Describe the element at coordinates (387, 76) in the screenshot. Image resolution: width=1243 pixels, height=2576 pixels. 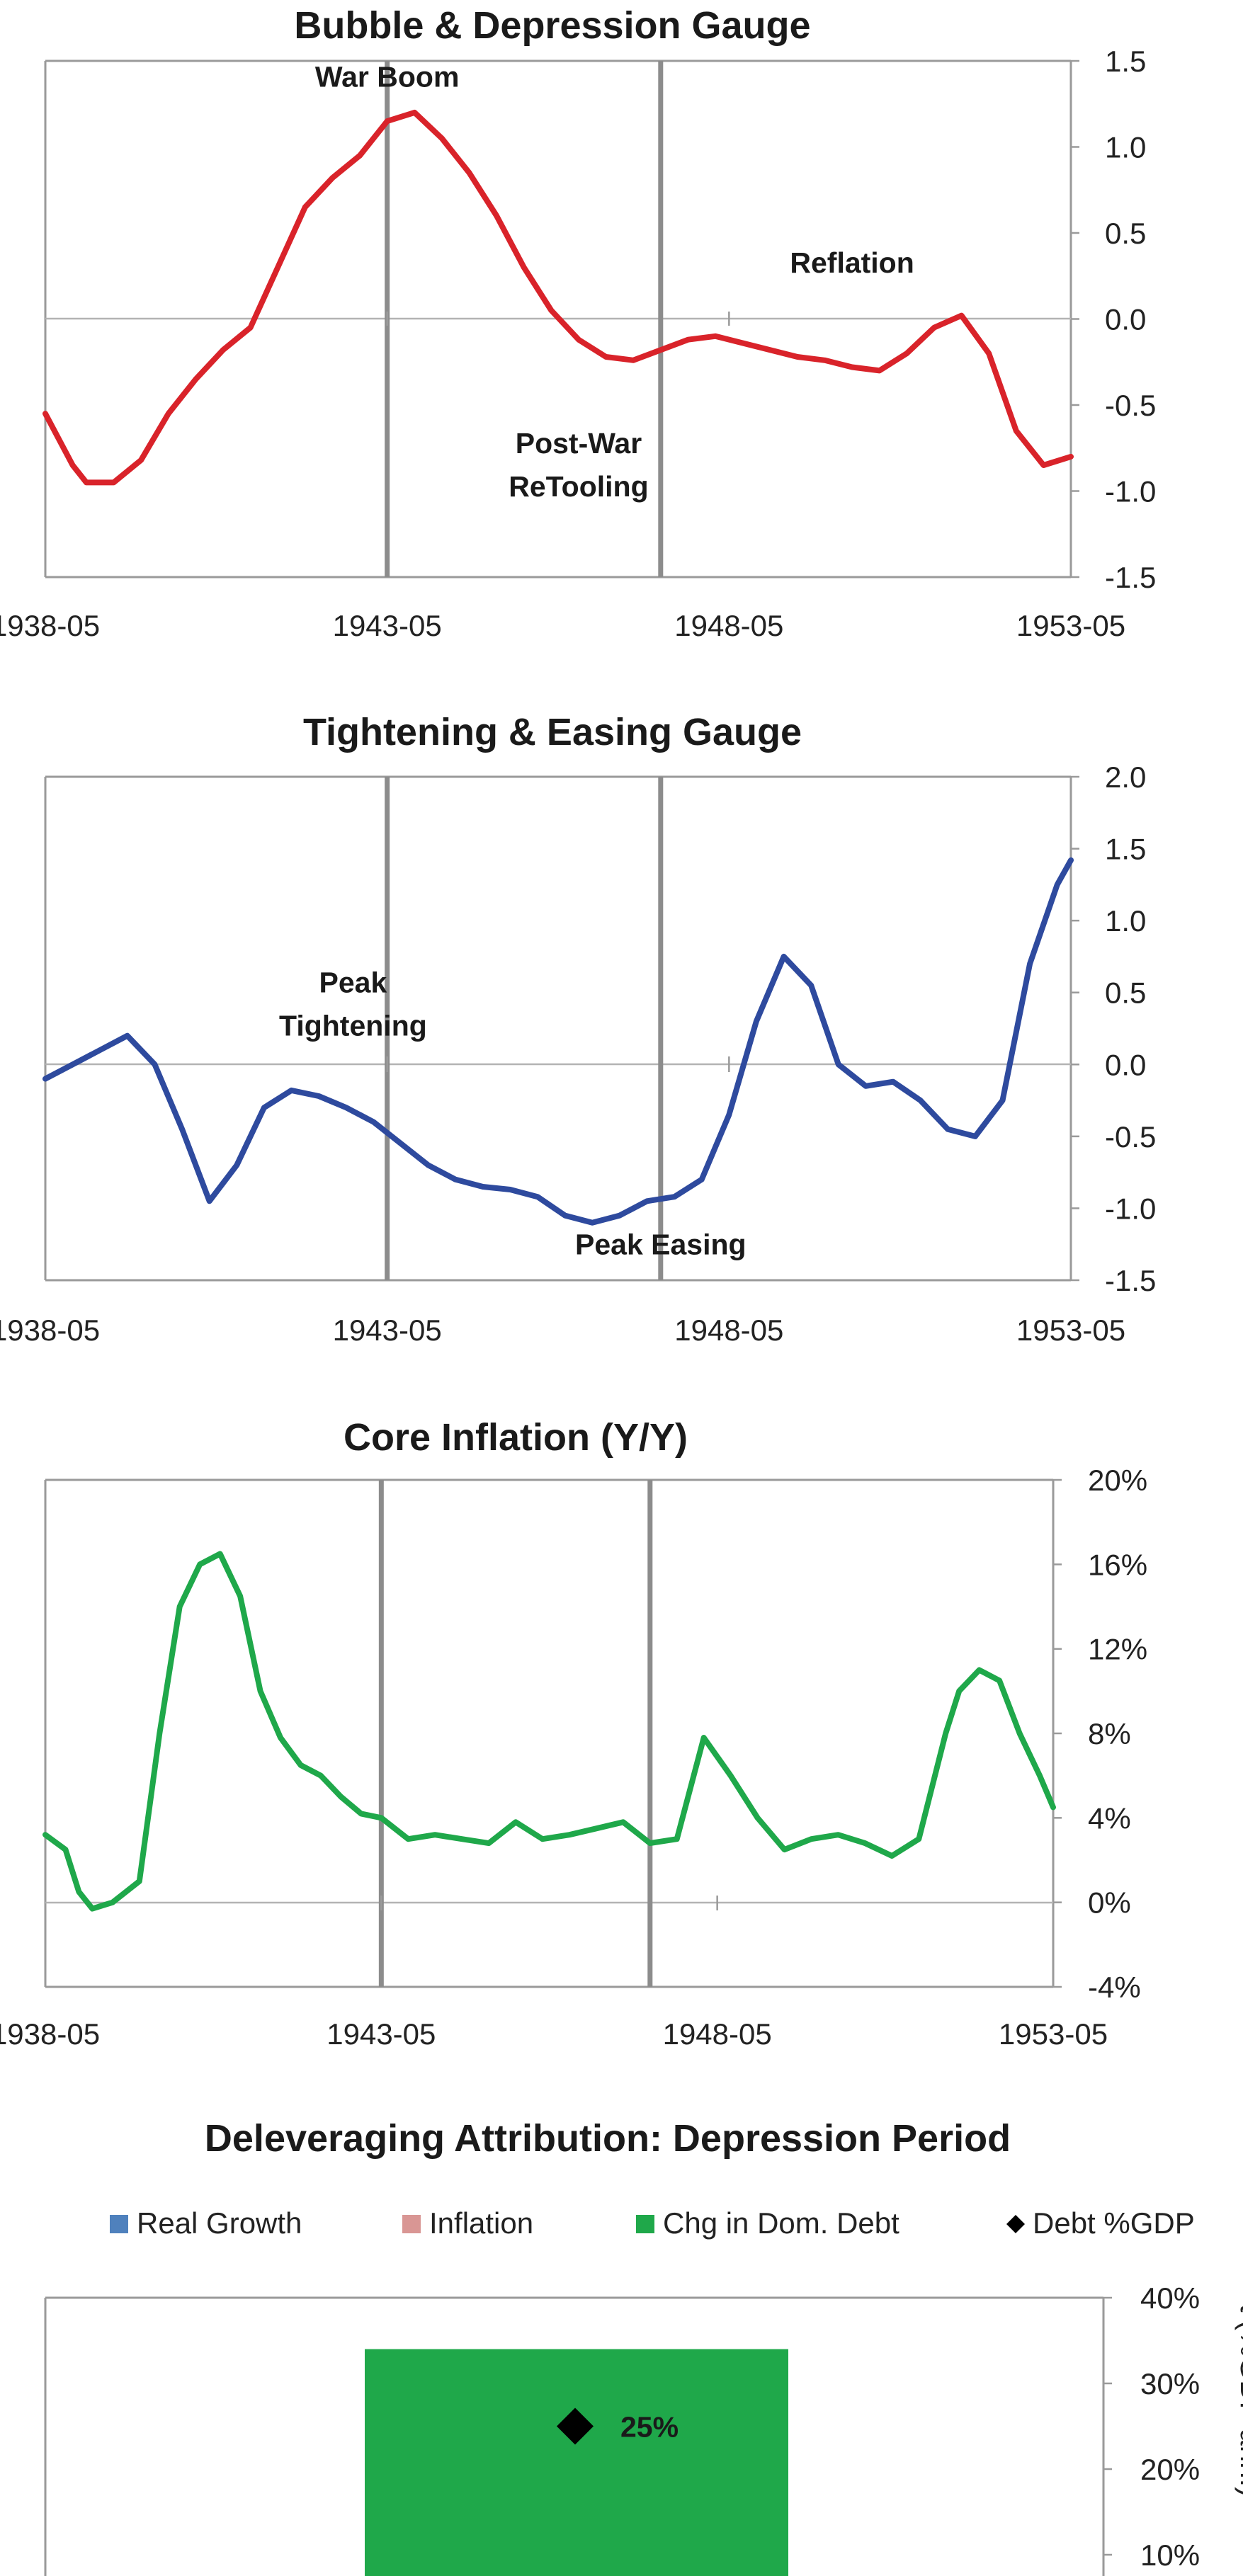
I see `annotation-label: War Boom` at that location.